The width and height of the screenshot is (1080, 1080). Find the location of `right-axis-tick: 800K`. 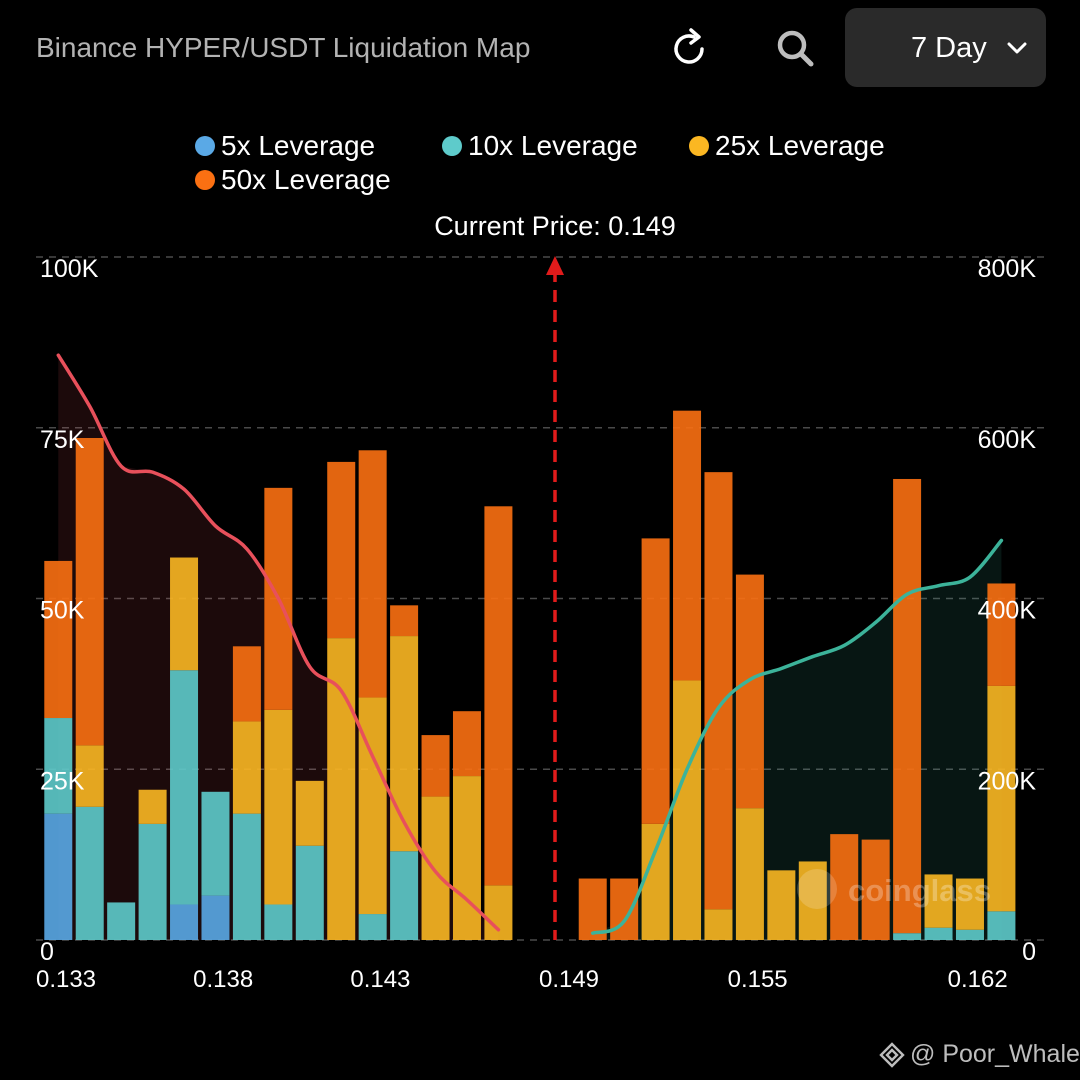

right-axis-tick: 800K is located at coordinates (1007, 269).